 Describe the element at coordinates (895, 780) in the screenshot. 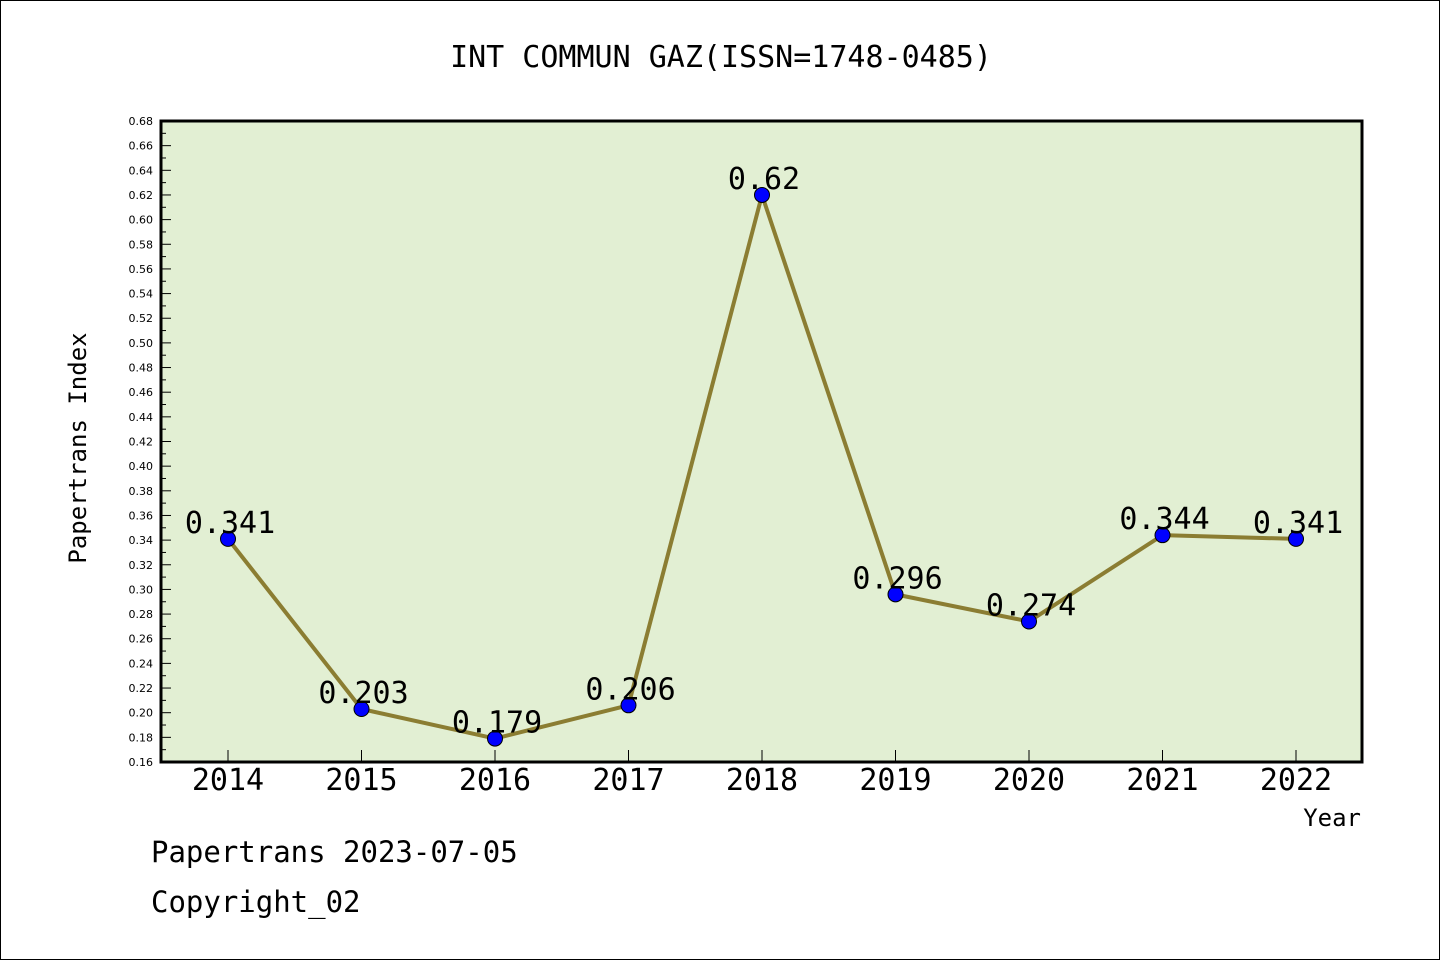

I see `x-tick-label: 2019` at that location.